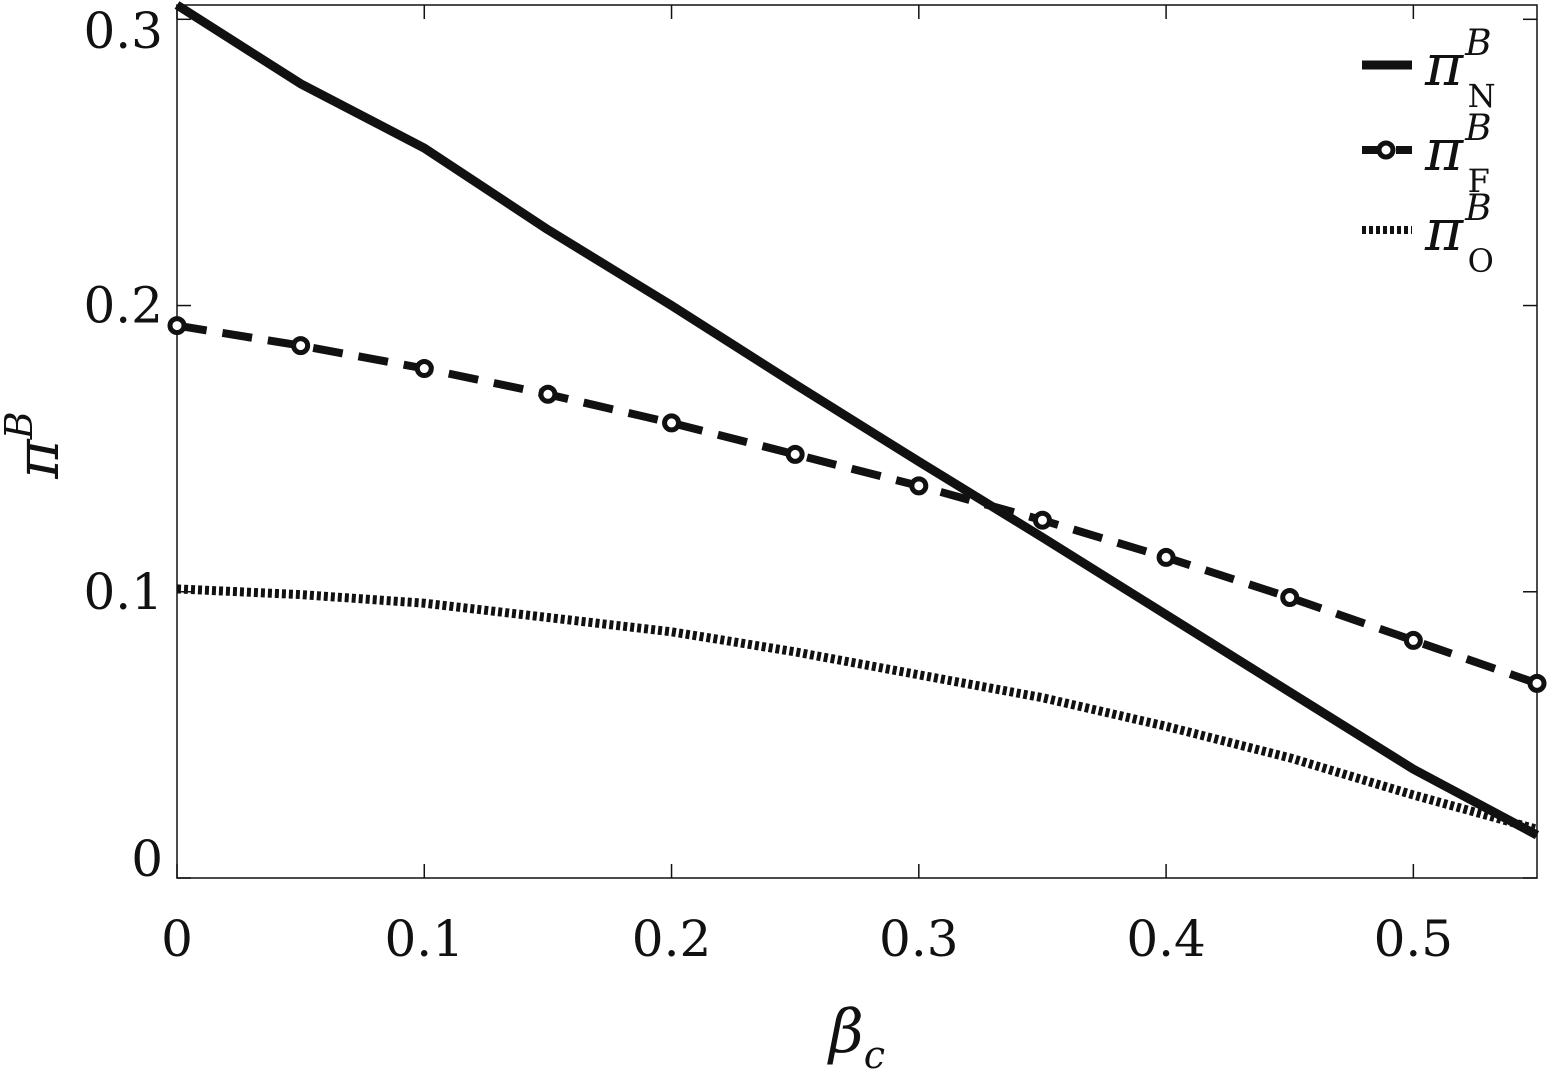 The width and height of the screenshot is (1547, 1073). Describe the element at coordinates (1444, 150) in the screenshot. I see `legend-label-f-base: π` at that location.